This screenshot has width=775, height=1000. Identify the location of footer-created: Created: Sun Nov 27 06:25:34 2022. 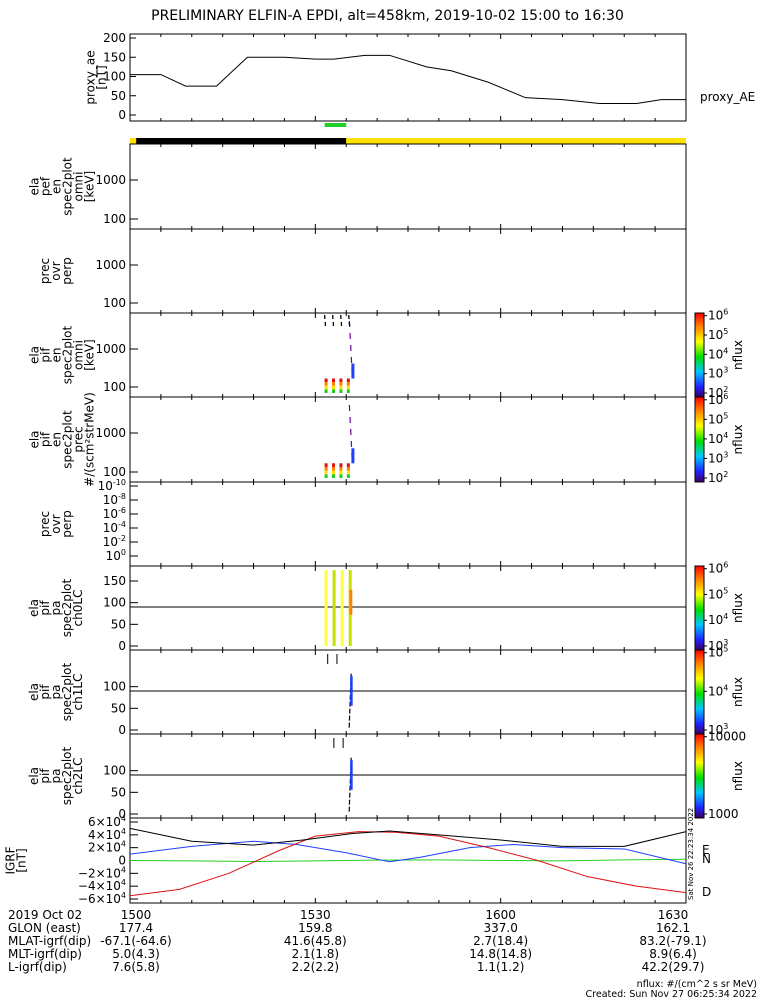
(671, 994).